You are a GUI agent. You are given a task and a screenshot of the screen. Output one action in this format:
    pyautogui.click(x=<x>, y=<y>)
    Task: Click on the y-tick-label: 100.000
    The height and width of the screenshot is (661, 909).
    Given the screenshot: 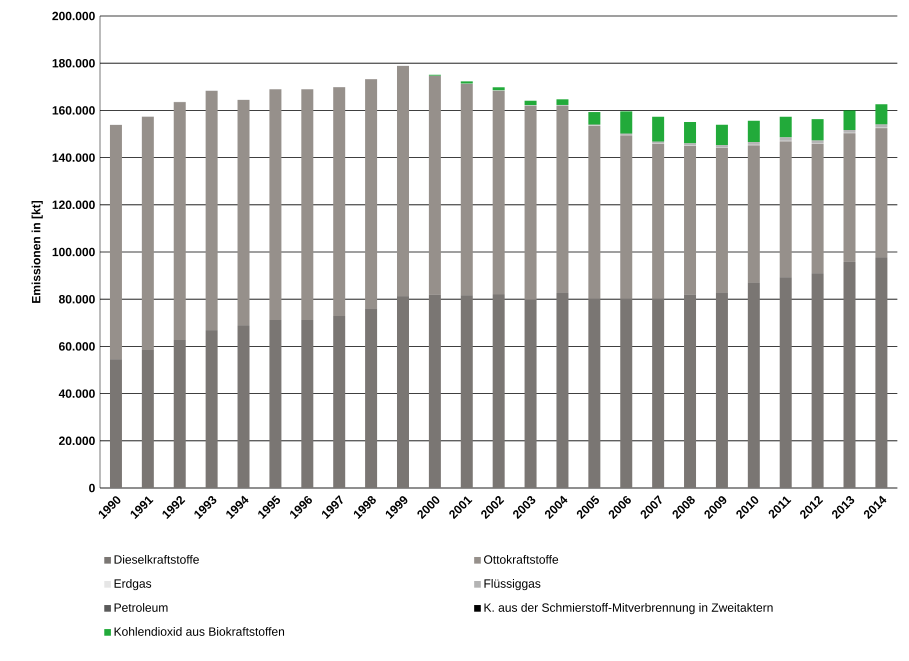 What is the action you would take?
    pyautogui.click(x=73, y=252)
    